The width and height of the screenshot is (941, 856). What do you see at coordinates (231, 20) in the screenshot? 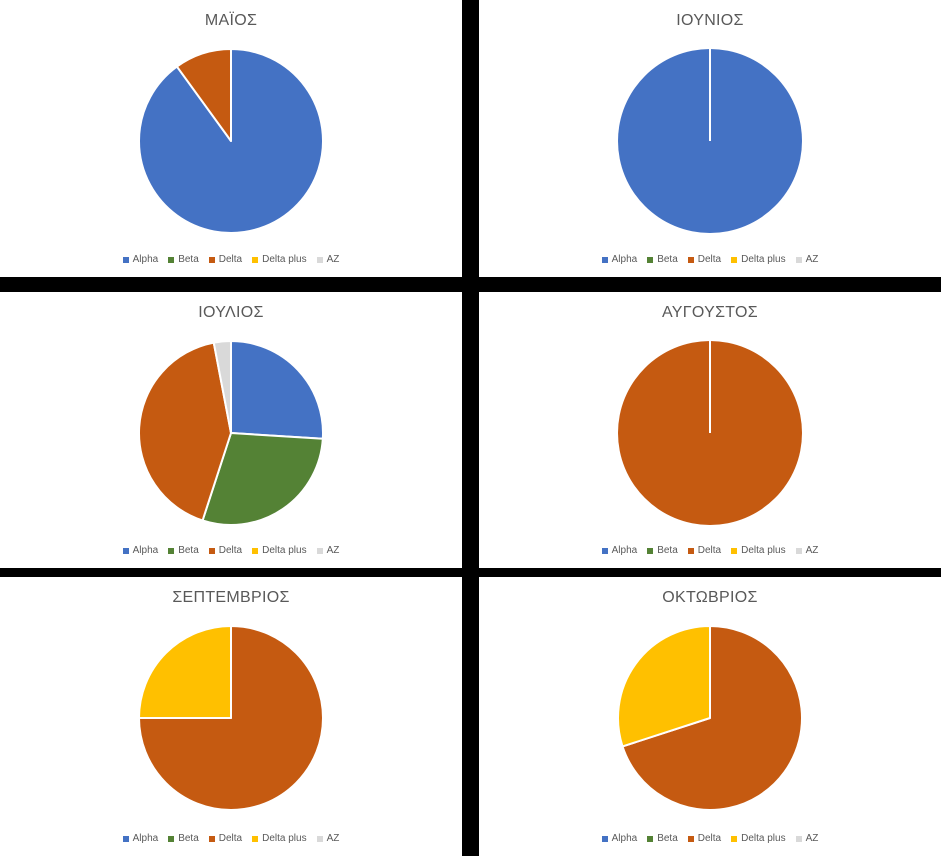
I see `chart-title: ΜΑΪΟΣ` at bounding box center [231, 20].